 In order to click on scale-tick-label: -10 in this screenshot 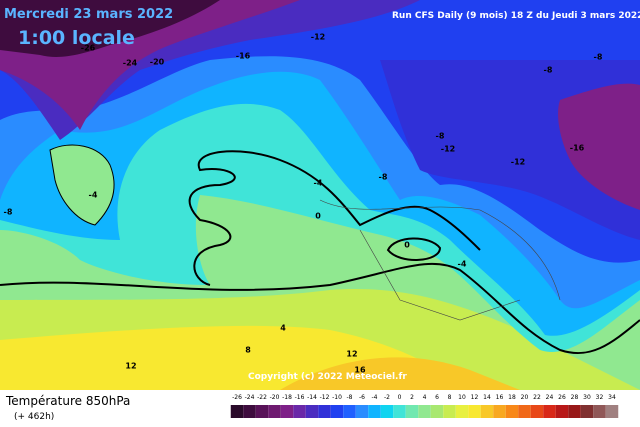, I will do `click(337, 397)`.